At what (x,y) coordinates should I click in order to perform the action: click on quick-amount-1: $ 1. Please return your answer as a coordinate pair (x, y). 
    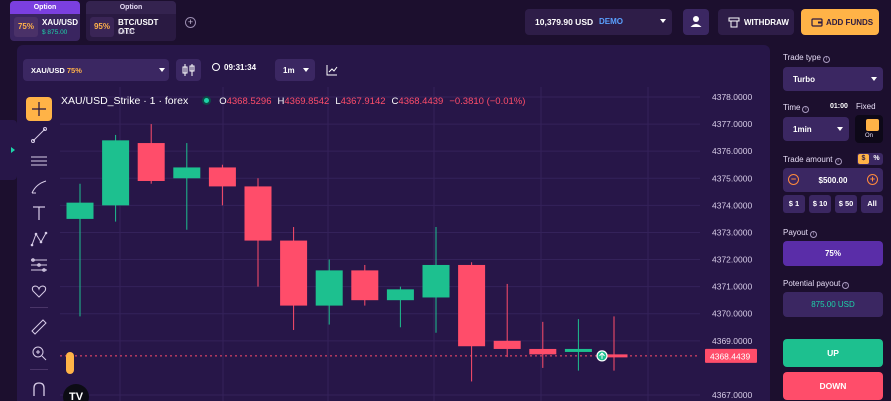
    Looking at the image, I should click on (794, 204).